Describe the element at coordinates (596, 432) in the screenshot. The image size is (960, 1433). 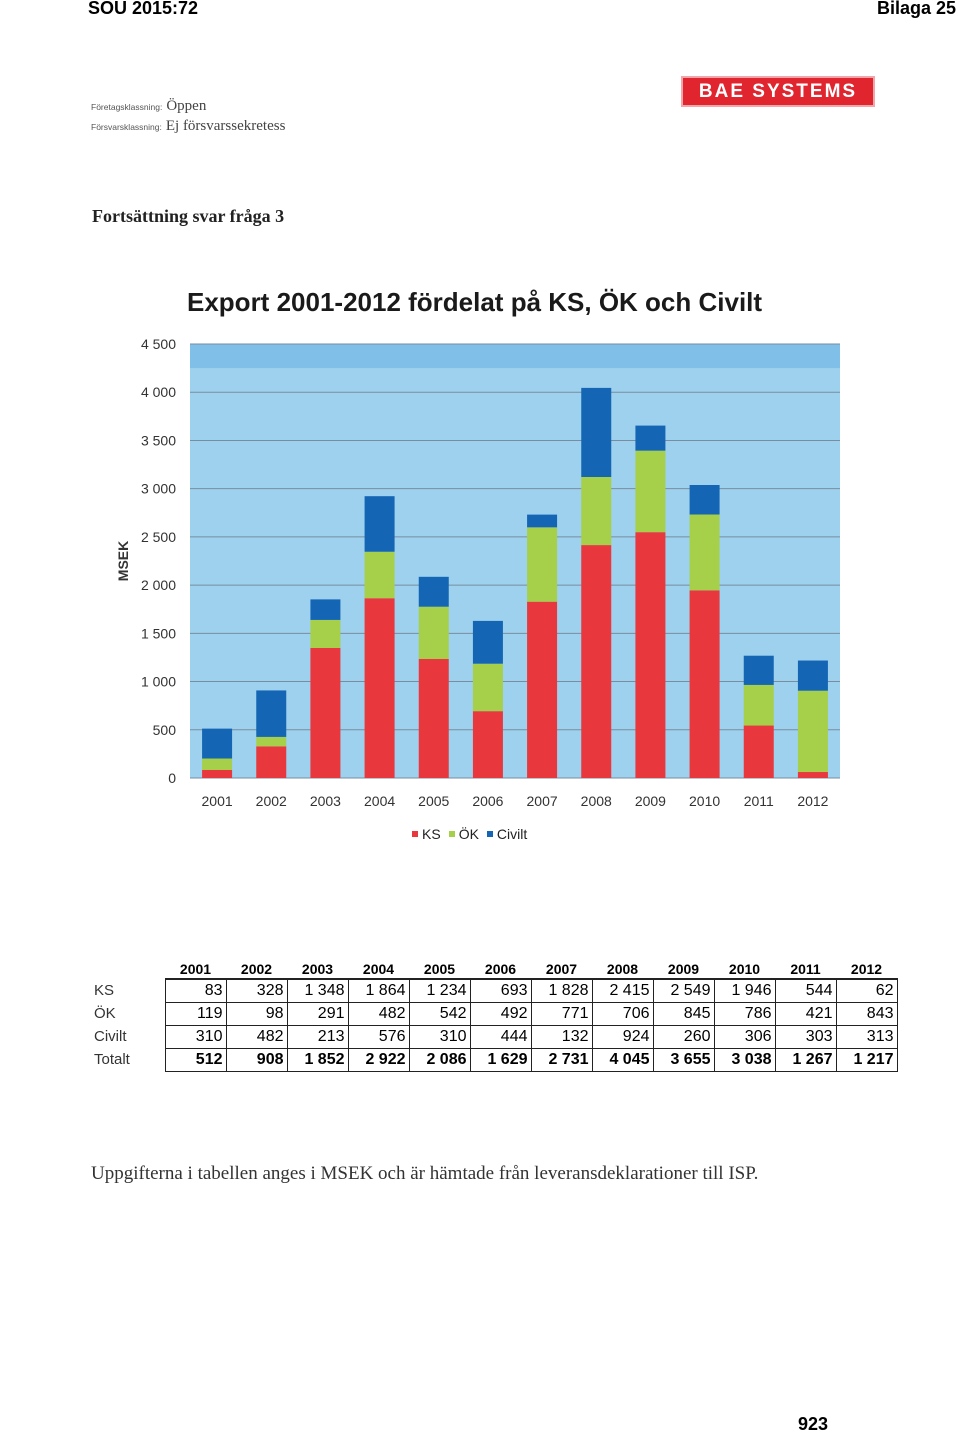
I see `bar-civilt-2008` at that location.